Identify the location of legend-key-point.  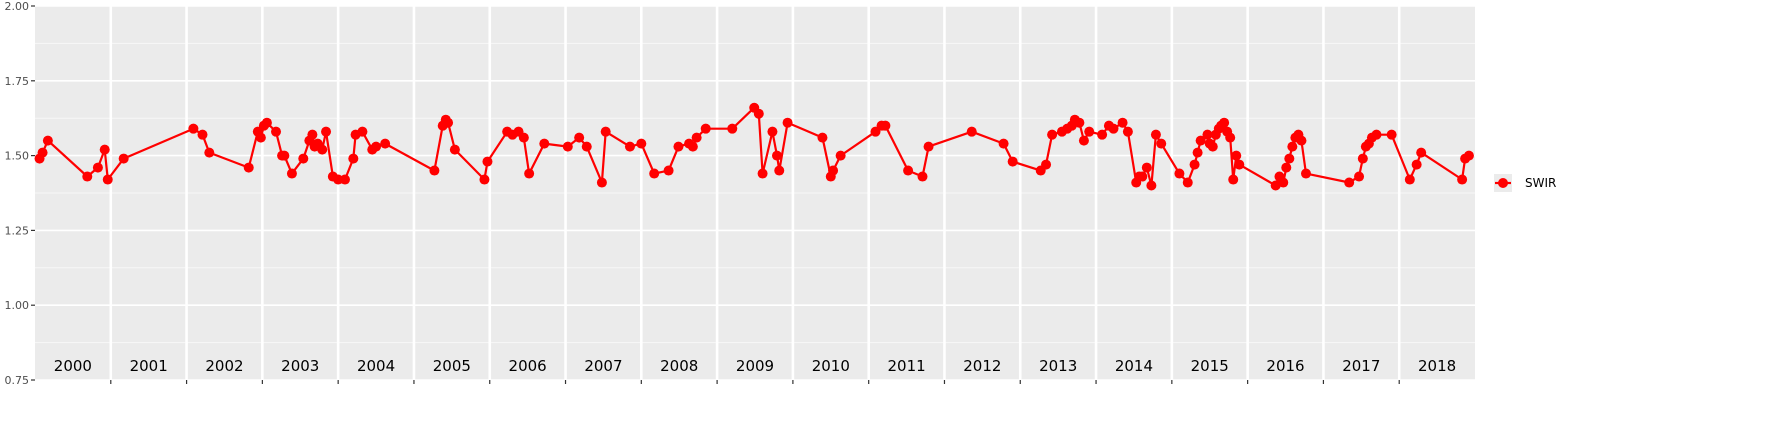
(1503, 183).